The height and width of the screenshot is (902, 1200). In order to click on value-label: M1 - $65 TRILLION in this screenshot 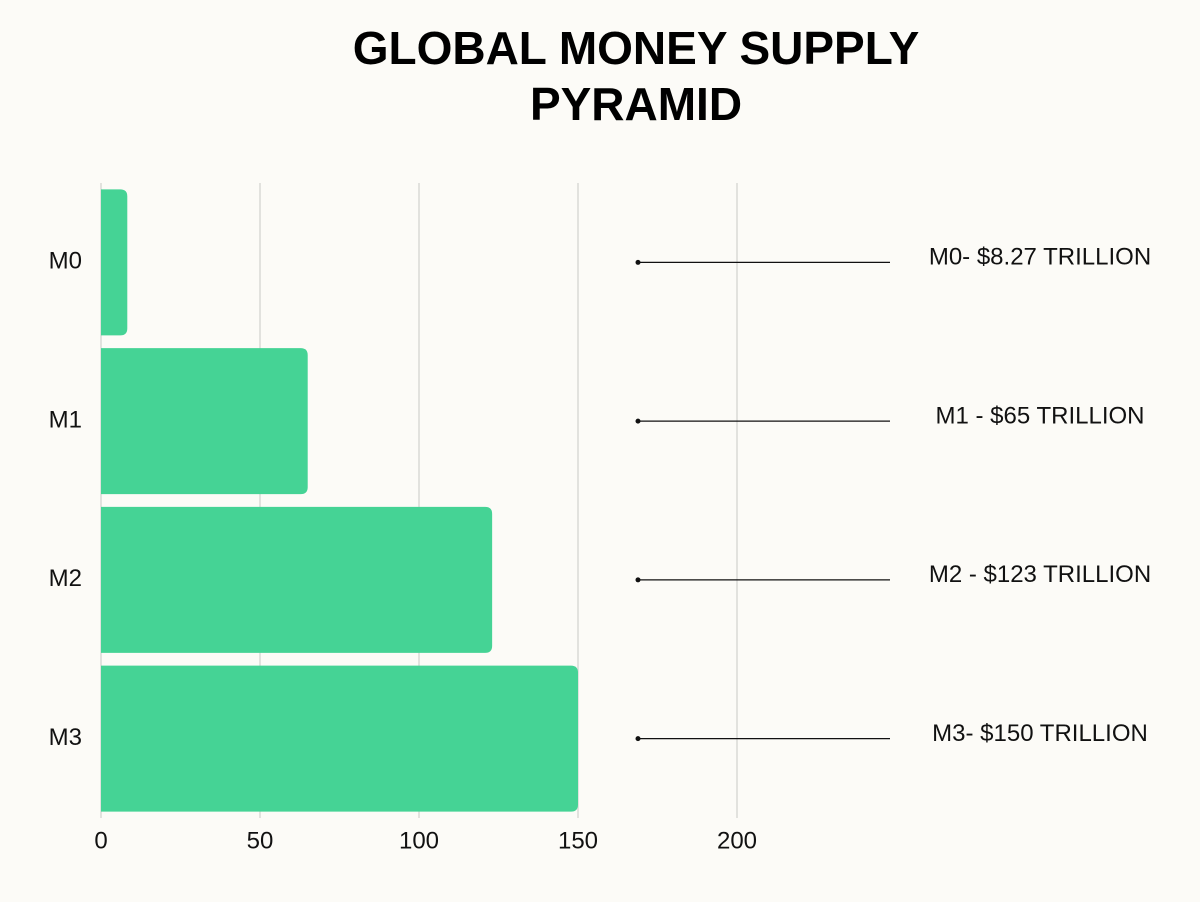, I will do `click(1040, 415)`.